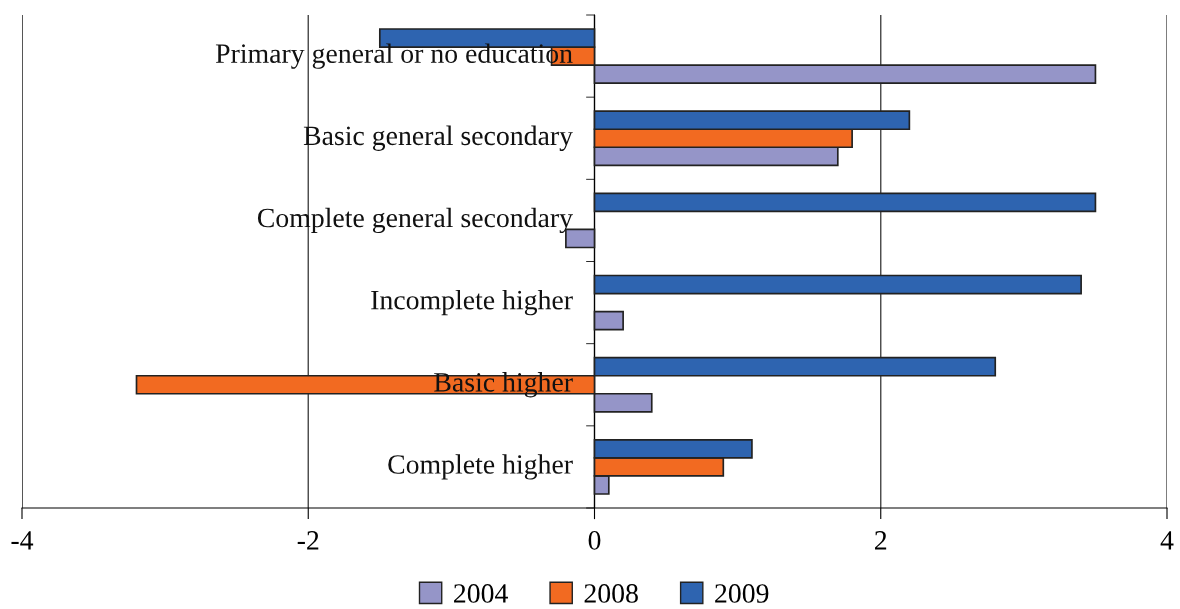 The height and width of the screenshot is (609, 1180). Describe the element at coordinates (503, 385) in the screenshot. I see `y-tick-label: Basic higher` at that location.